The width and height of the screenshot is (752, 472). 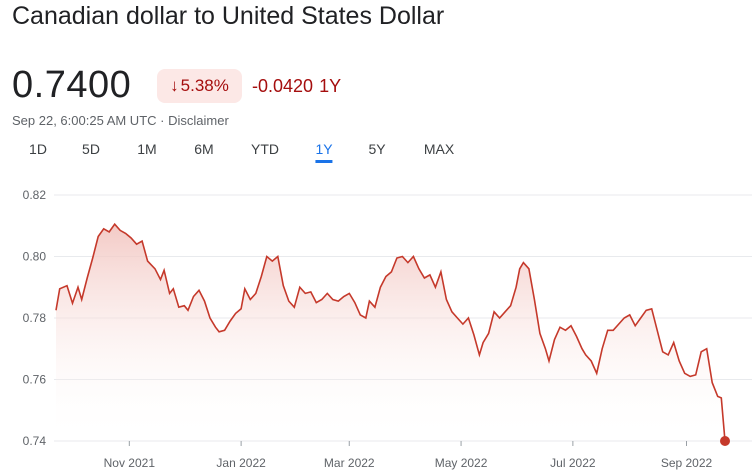 I want to click on tab-6m: 6M, so click(x=204, y=149).